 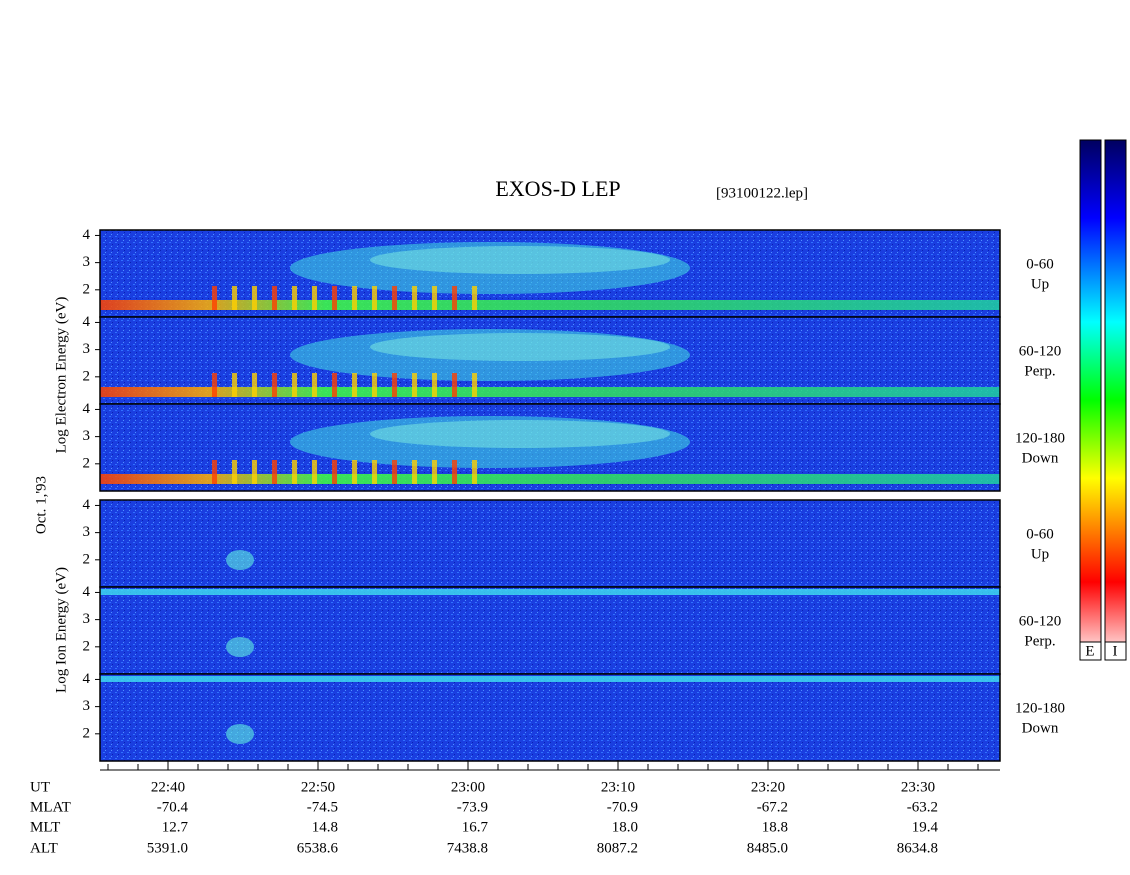 I want to click on row-value: 19.4, so click(x=925, y=827).